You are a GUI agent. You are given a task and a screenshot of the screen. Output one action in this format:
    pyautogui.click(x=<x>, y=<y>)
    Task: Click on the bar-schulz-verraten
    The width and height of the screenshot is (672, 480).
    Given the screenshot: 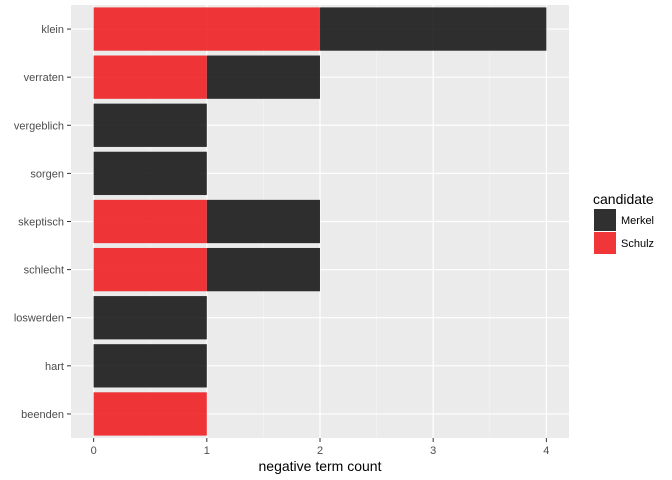 What is the action you would take?
    pyautogui.click(x=150, y=77)
    